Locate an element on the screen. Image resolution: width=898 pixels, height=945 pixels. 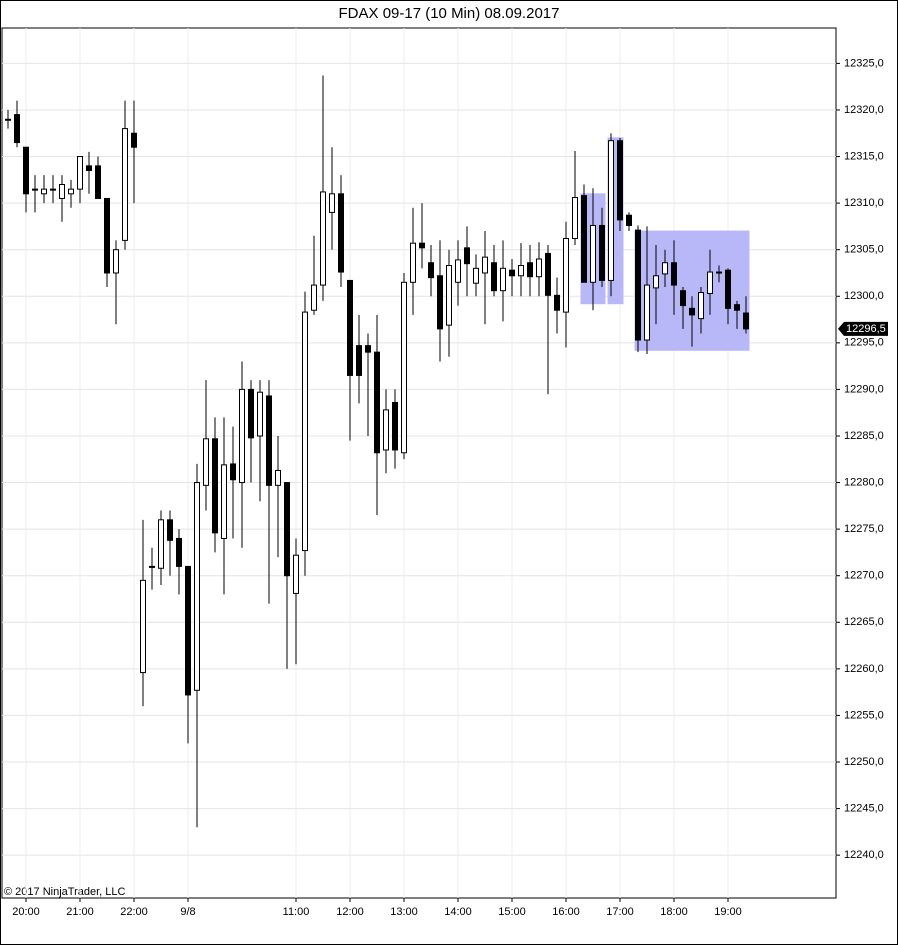
y-tick-label: 12320,0 is located at coordinates (864, 110).